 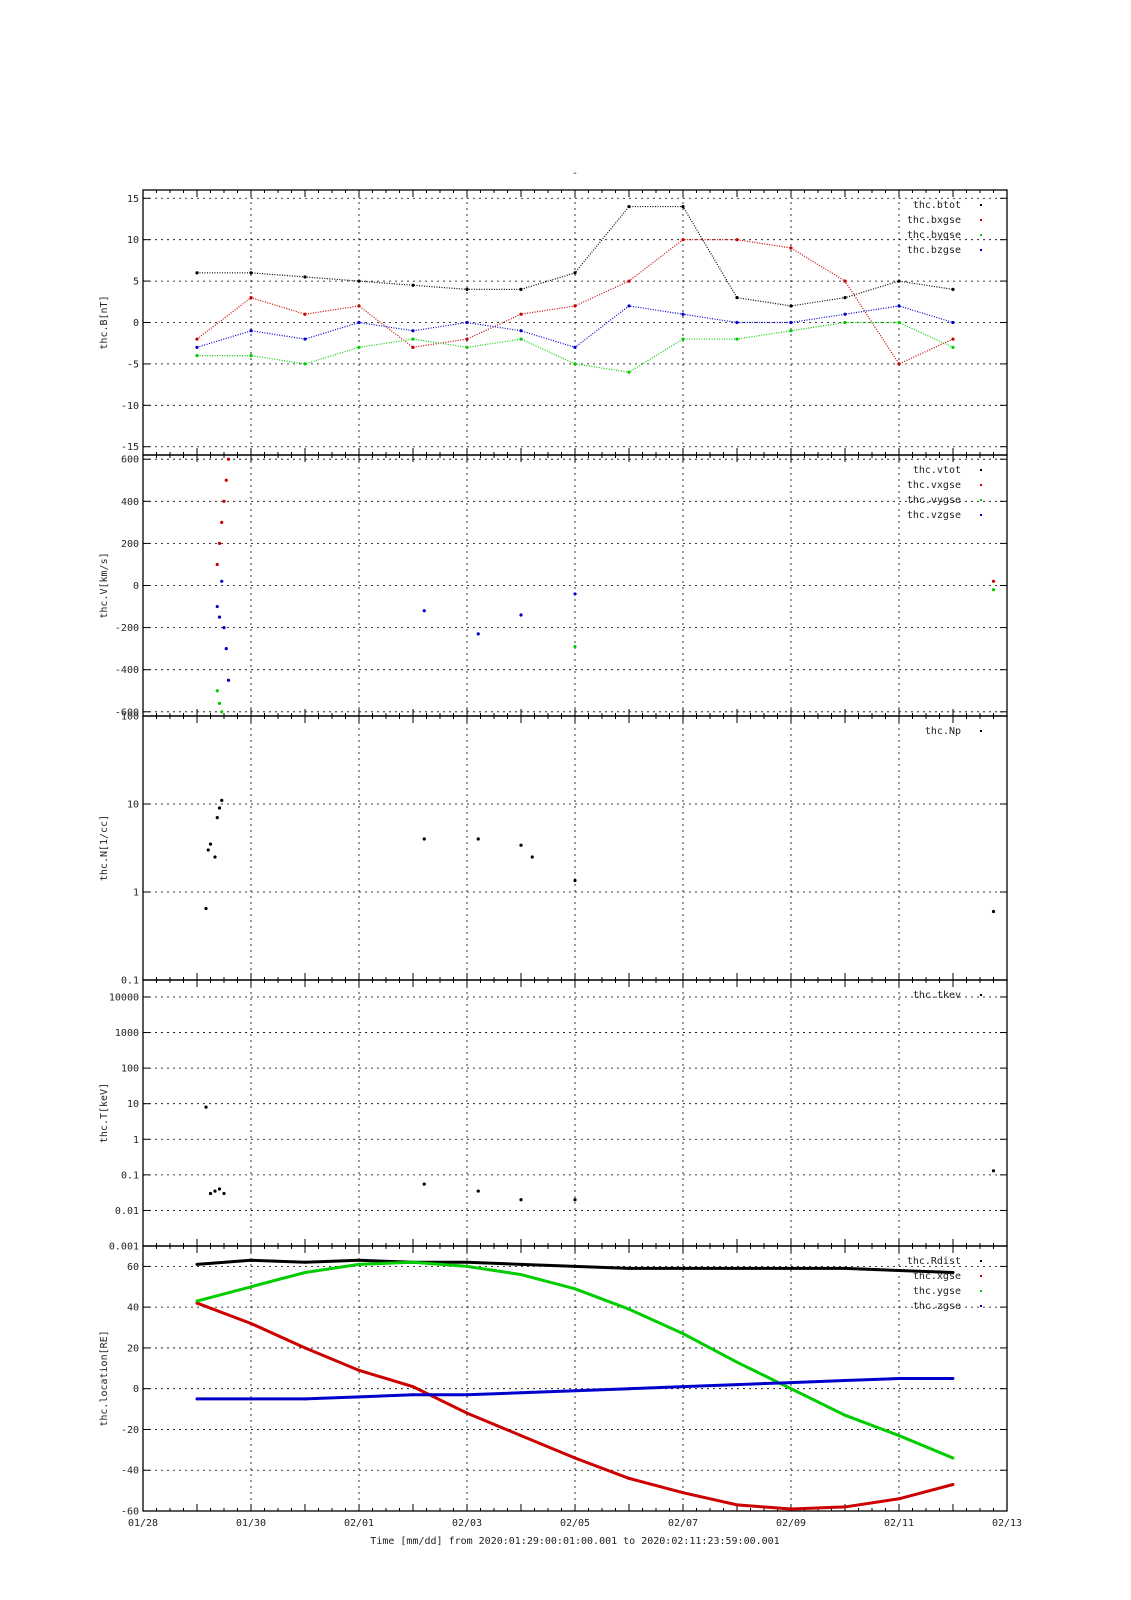 What do you see at coordinates (127, 628) in the screenshot?
I see `y-tick-label: -200` at bounding box center [127, 628].